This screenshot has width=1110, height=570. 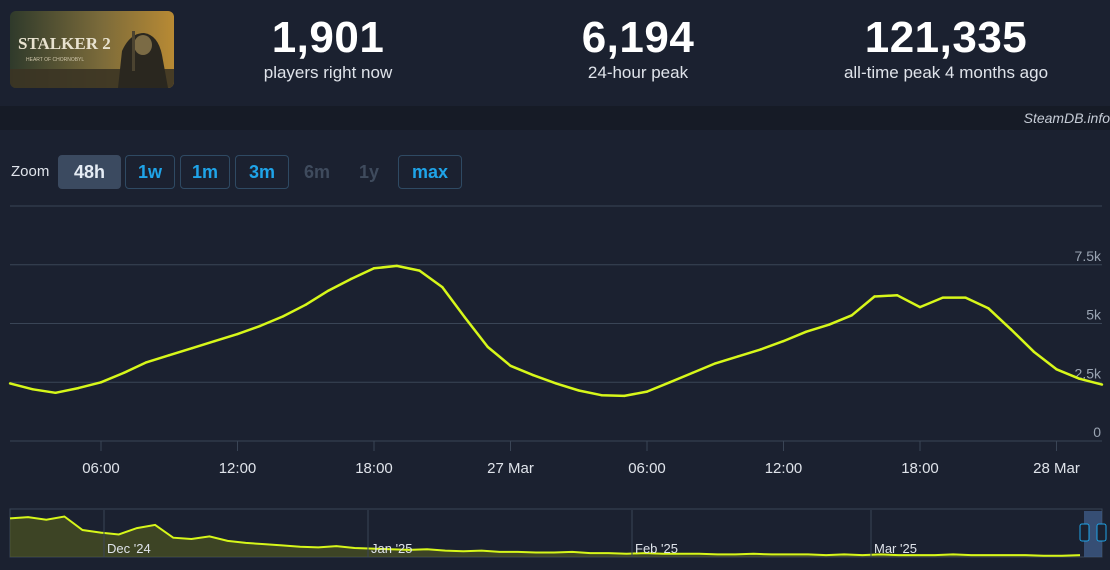 I want to click on daily-peak-value: 6,194, so click(x=638, y=37).